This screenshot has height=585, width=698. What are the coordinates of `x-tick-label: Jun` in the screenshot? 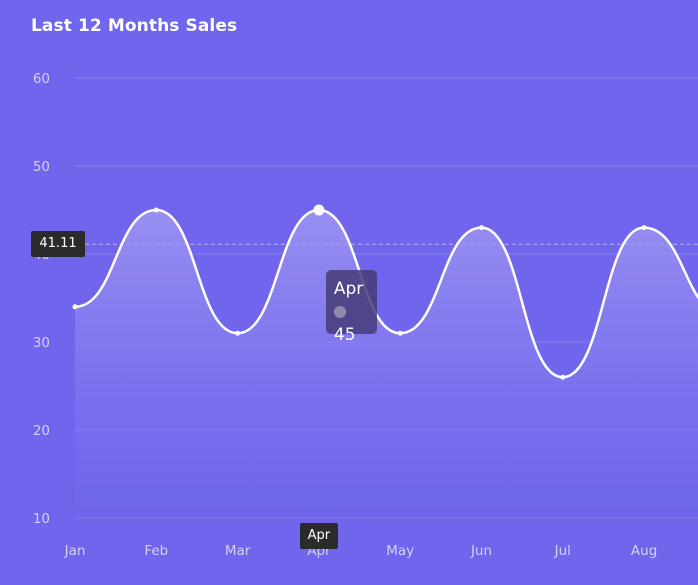 It's located at (481, 551).